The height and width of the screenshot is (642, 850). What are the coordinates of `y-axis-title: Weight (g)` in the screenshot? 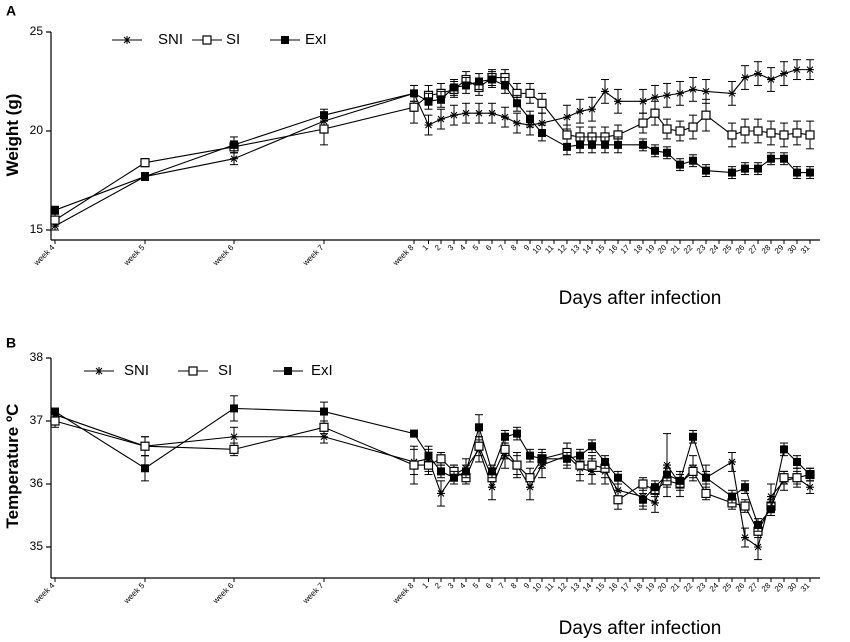 It's located at (12, 135).